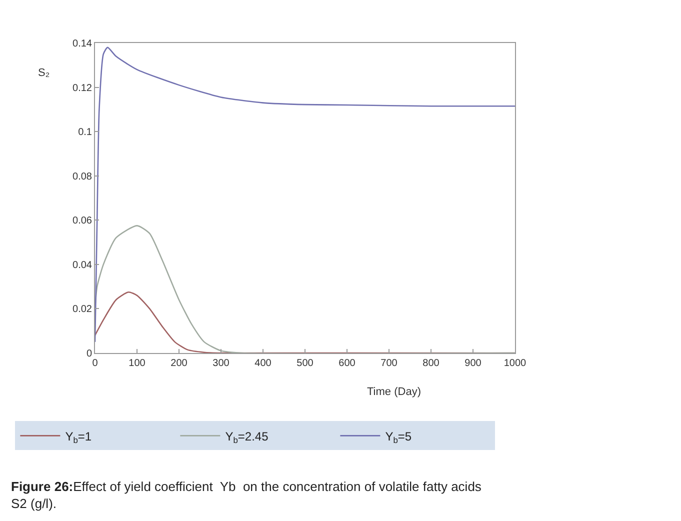  What do you see at coordinates (221, 363) in the screenshot?
I see `x-tick-label: 300` at bounding box center [221, 363].